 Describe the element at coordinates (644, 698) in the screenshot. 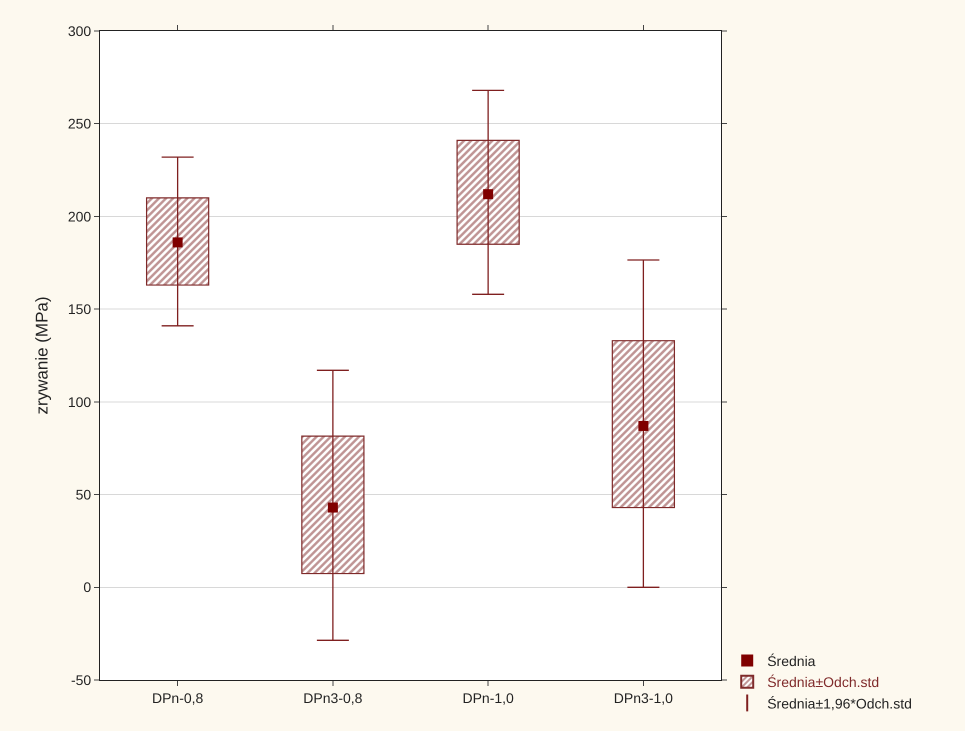

I see `x-tick-label: DPn3-1,0` at that location.